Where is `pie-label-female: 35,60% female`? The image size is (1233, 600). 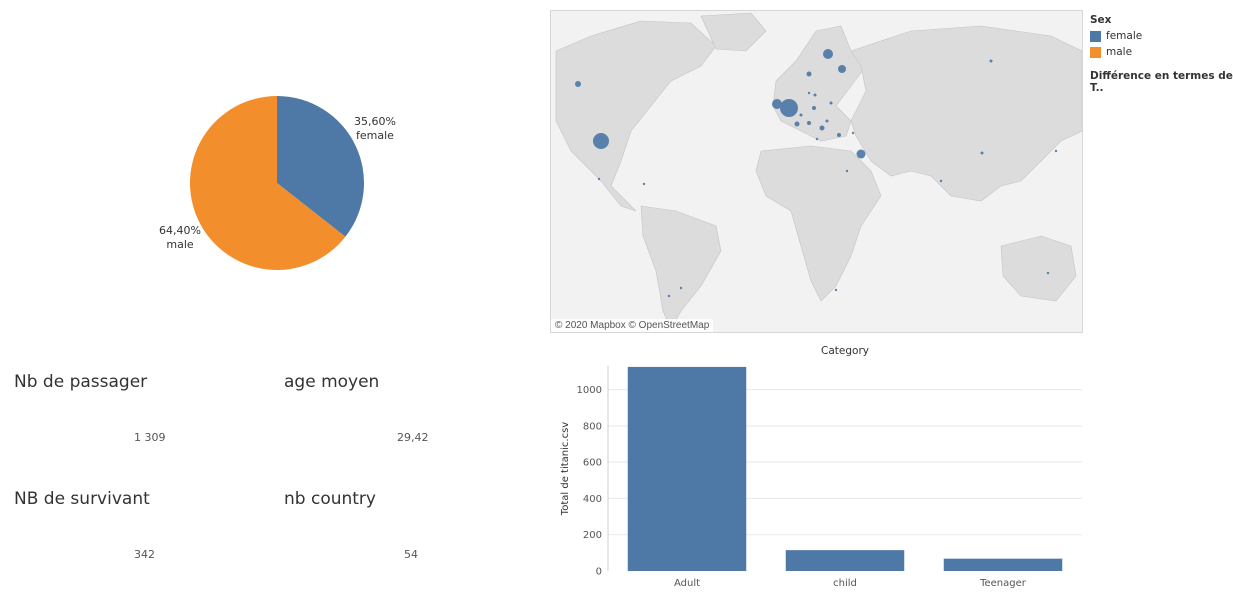 pie-label-female: 35,60% female is located at coordinates (375, 128).